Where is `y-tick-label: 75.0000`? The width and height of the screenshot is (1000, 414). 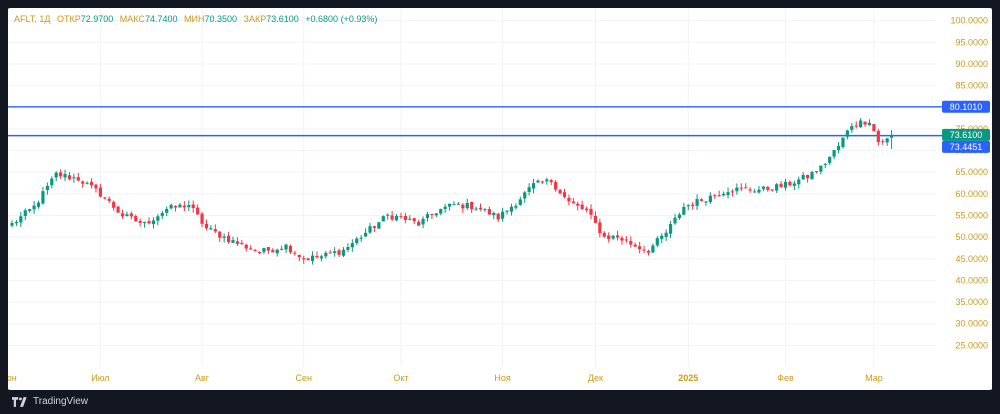
y-tick-label: 75.0000 is located at coordinates (971, 129).